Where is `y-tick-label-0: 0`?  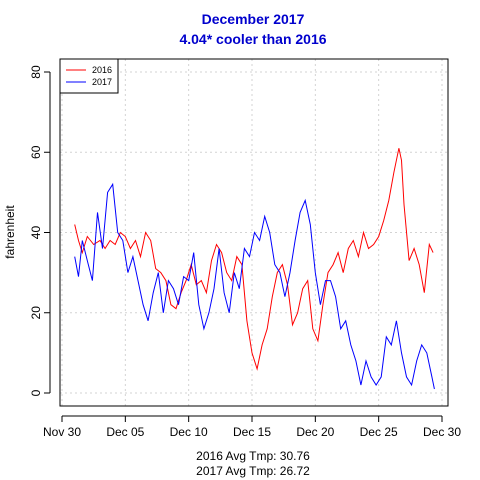 y-tick-label-0: 0 is located at coordinates (36, 392).